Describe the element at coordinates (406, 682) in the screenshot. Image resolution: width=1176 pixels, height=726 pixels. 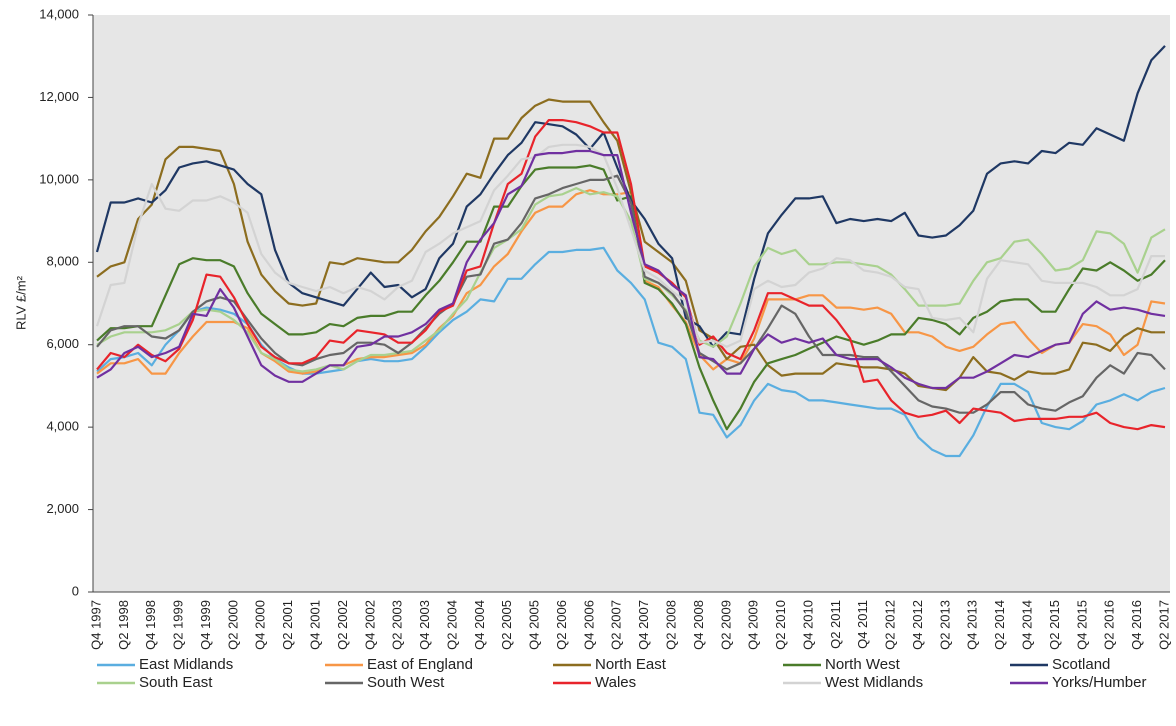
I see `legend-label: South West` at that location.